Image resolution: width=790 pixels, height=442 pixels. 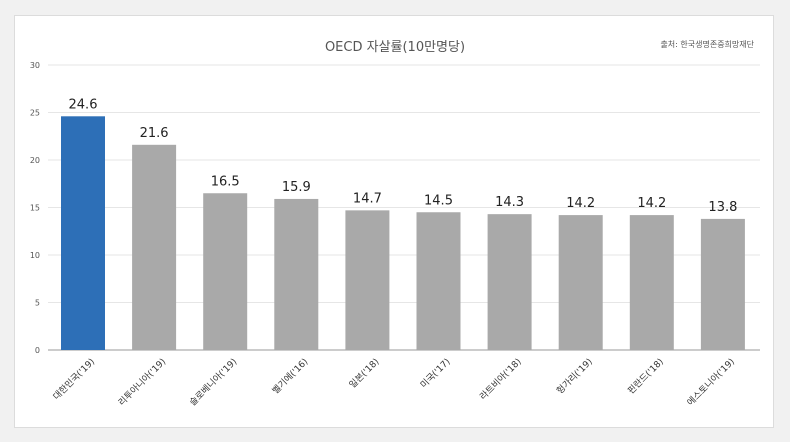 What do you see at coordinates (37, 303) in the screenshot?
I see `y-tick-label: 5` at bounding box center [37, 303].